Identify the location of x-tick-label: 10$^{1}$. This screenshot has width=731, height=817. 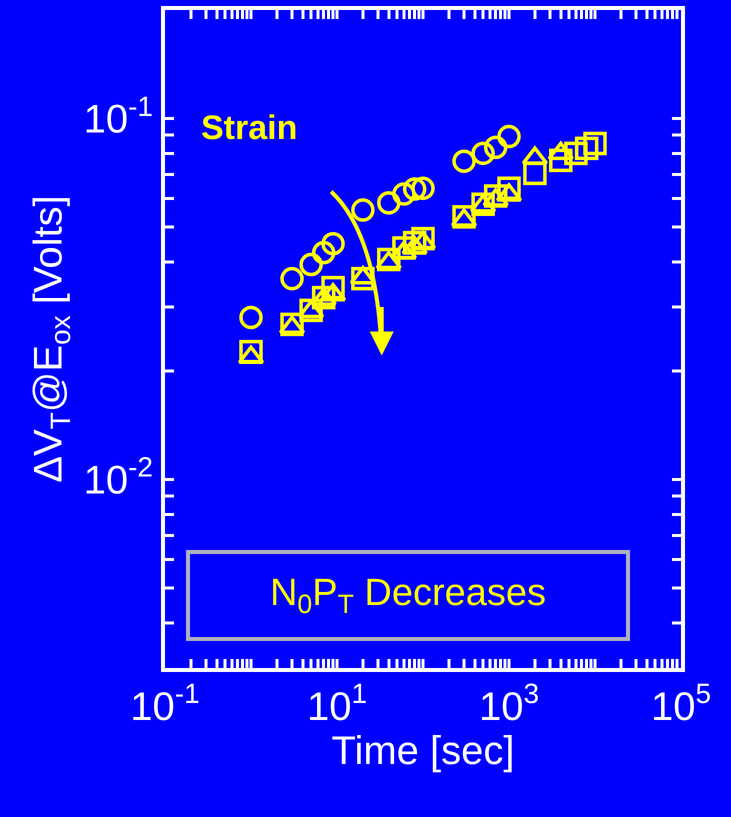
(337, 703).